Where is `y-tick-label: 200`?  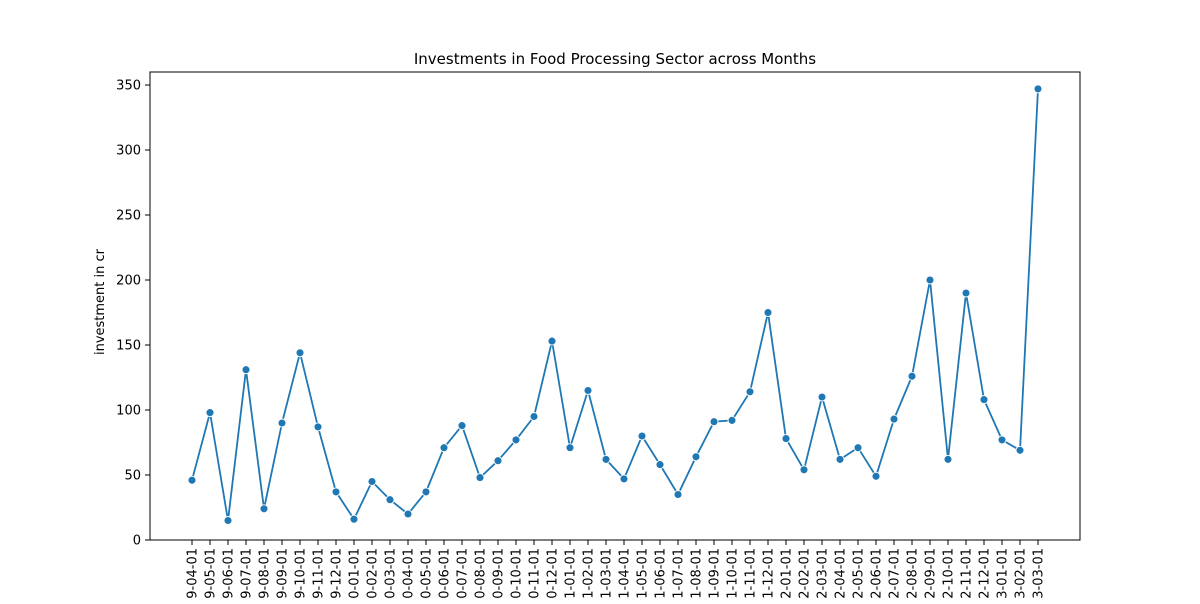 y-tick-label: 200 is located at coordinates (128, 281).